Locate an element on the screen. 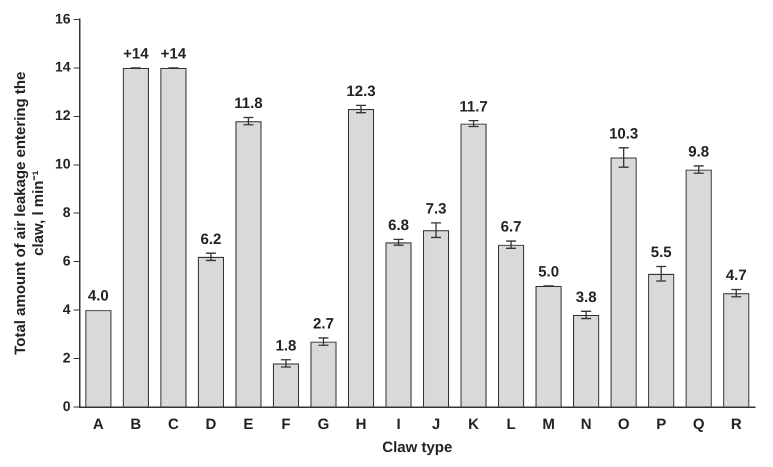 This screenshot has height=467, width=773. x-tick-label: M is located at coordinates (548, 425).